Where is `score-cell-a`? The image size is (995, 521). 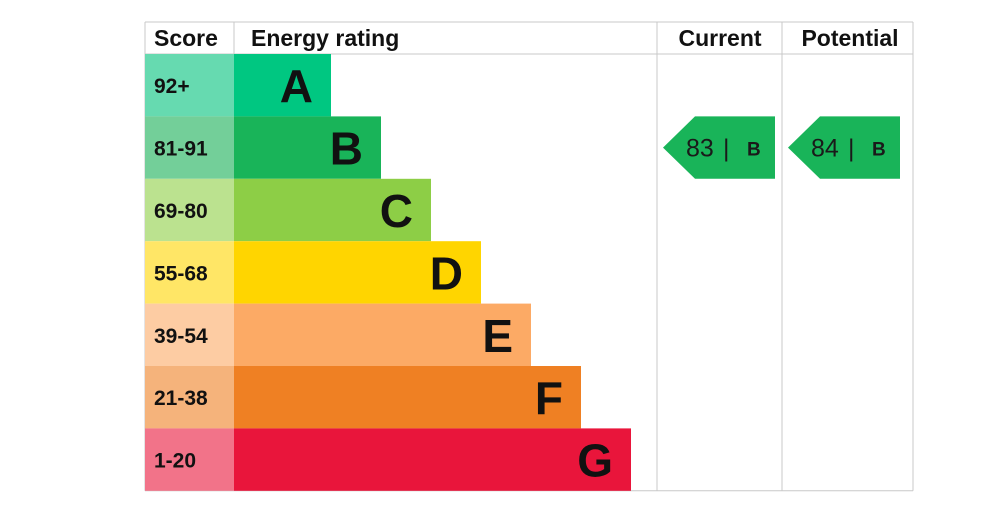
score-cell-a is located at coordinates (189, 85).